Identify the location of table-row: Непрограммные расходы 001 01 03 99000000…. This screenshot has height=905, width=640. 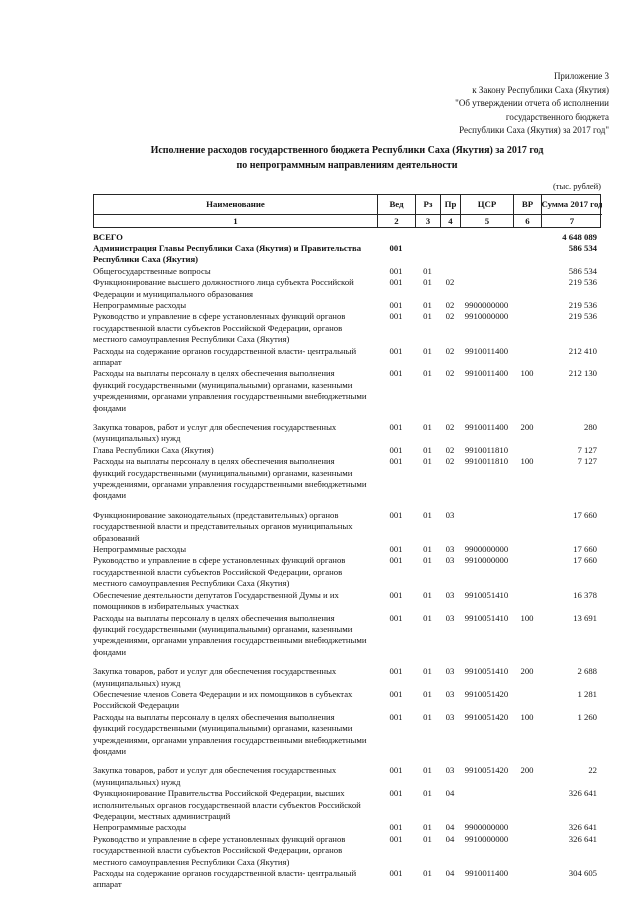
(347, 549).